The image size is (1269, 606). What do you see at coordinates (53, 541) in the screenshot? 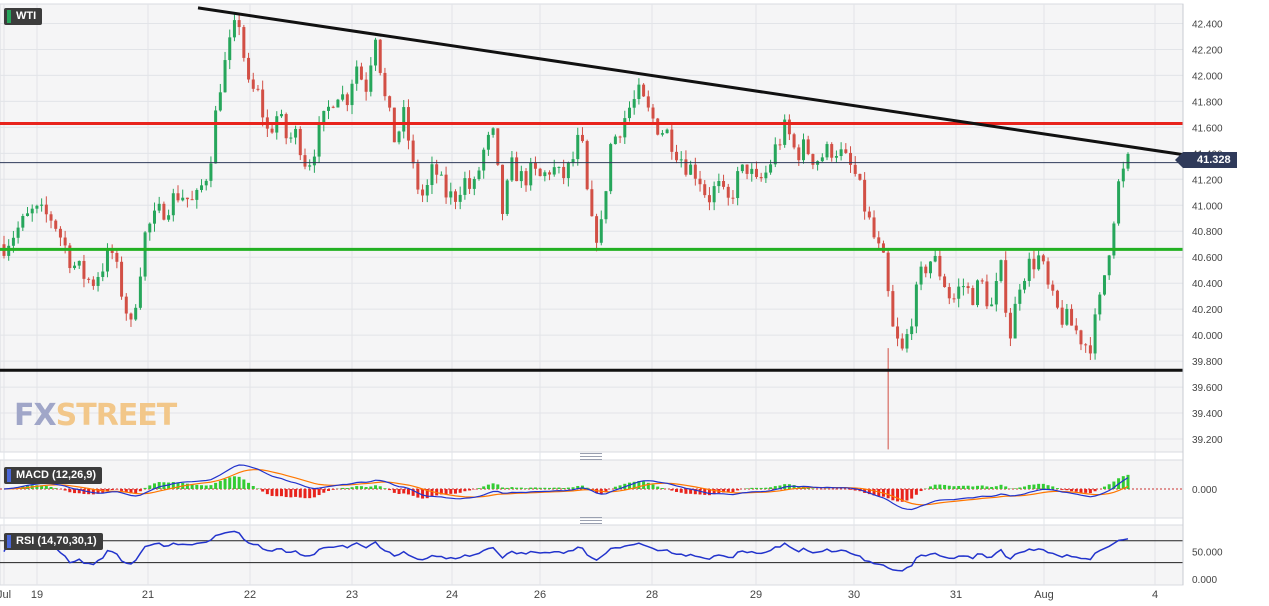
I see `rsi-indicator-badge: RSI (14,70,30,1)` at bounding box center [53, 541].